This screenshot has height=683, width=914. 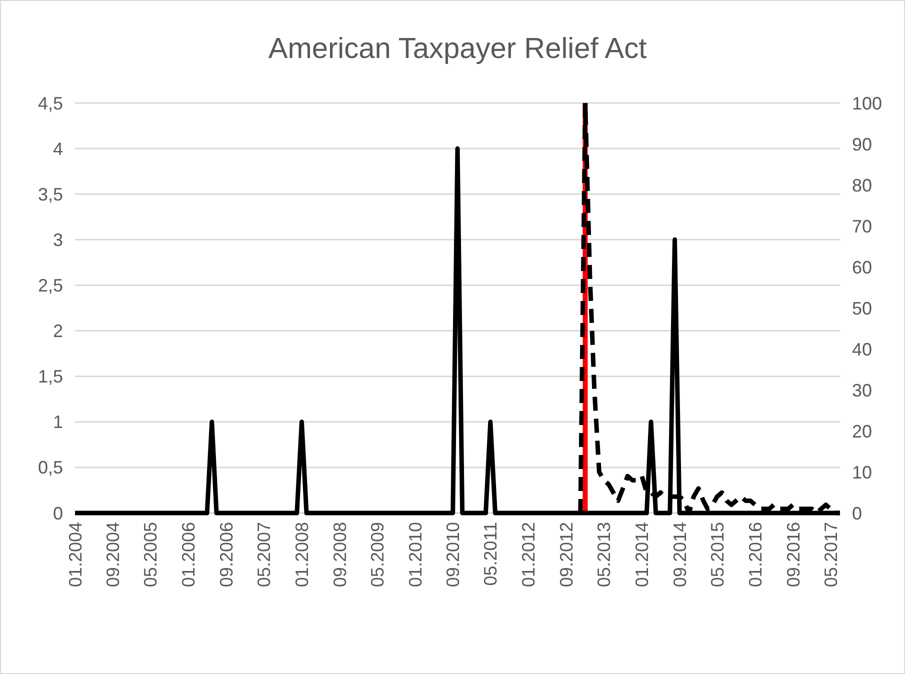 I want to click on x-tick-label: 01.2016, so click(x=755, y=555).